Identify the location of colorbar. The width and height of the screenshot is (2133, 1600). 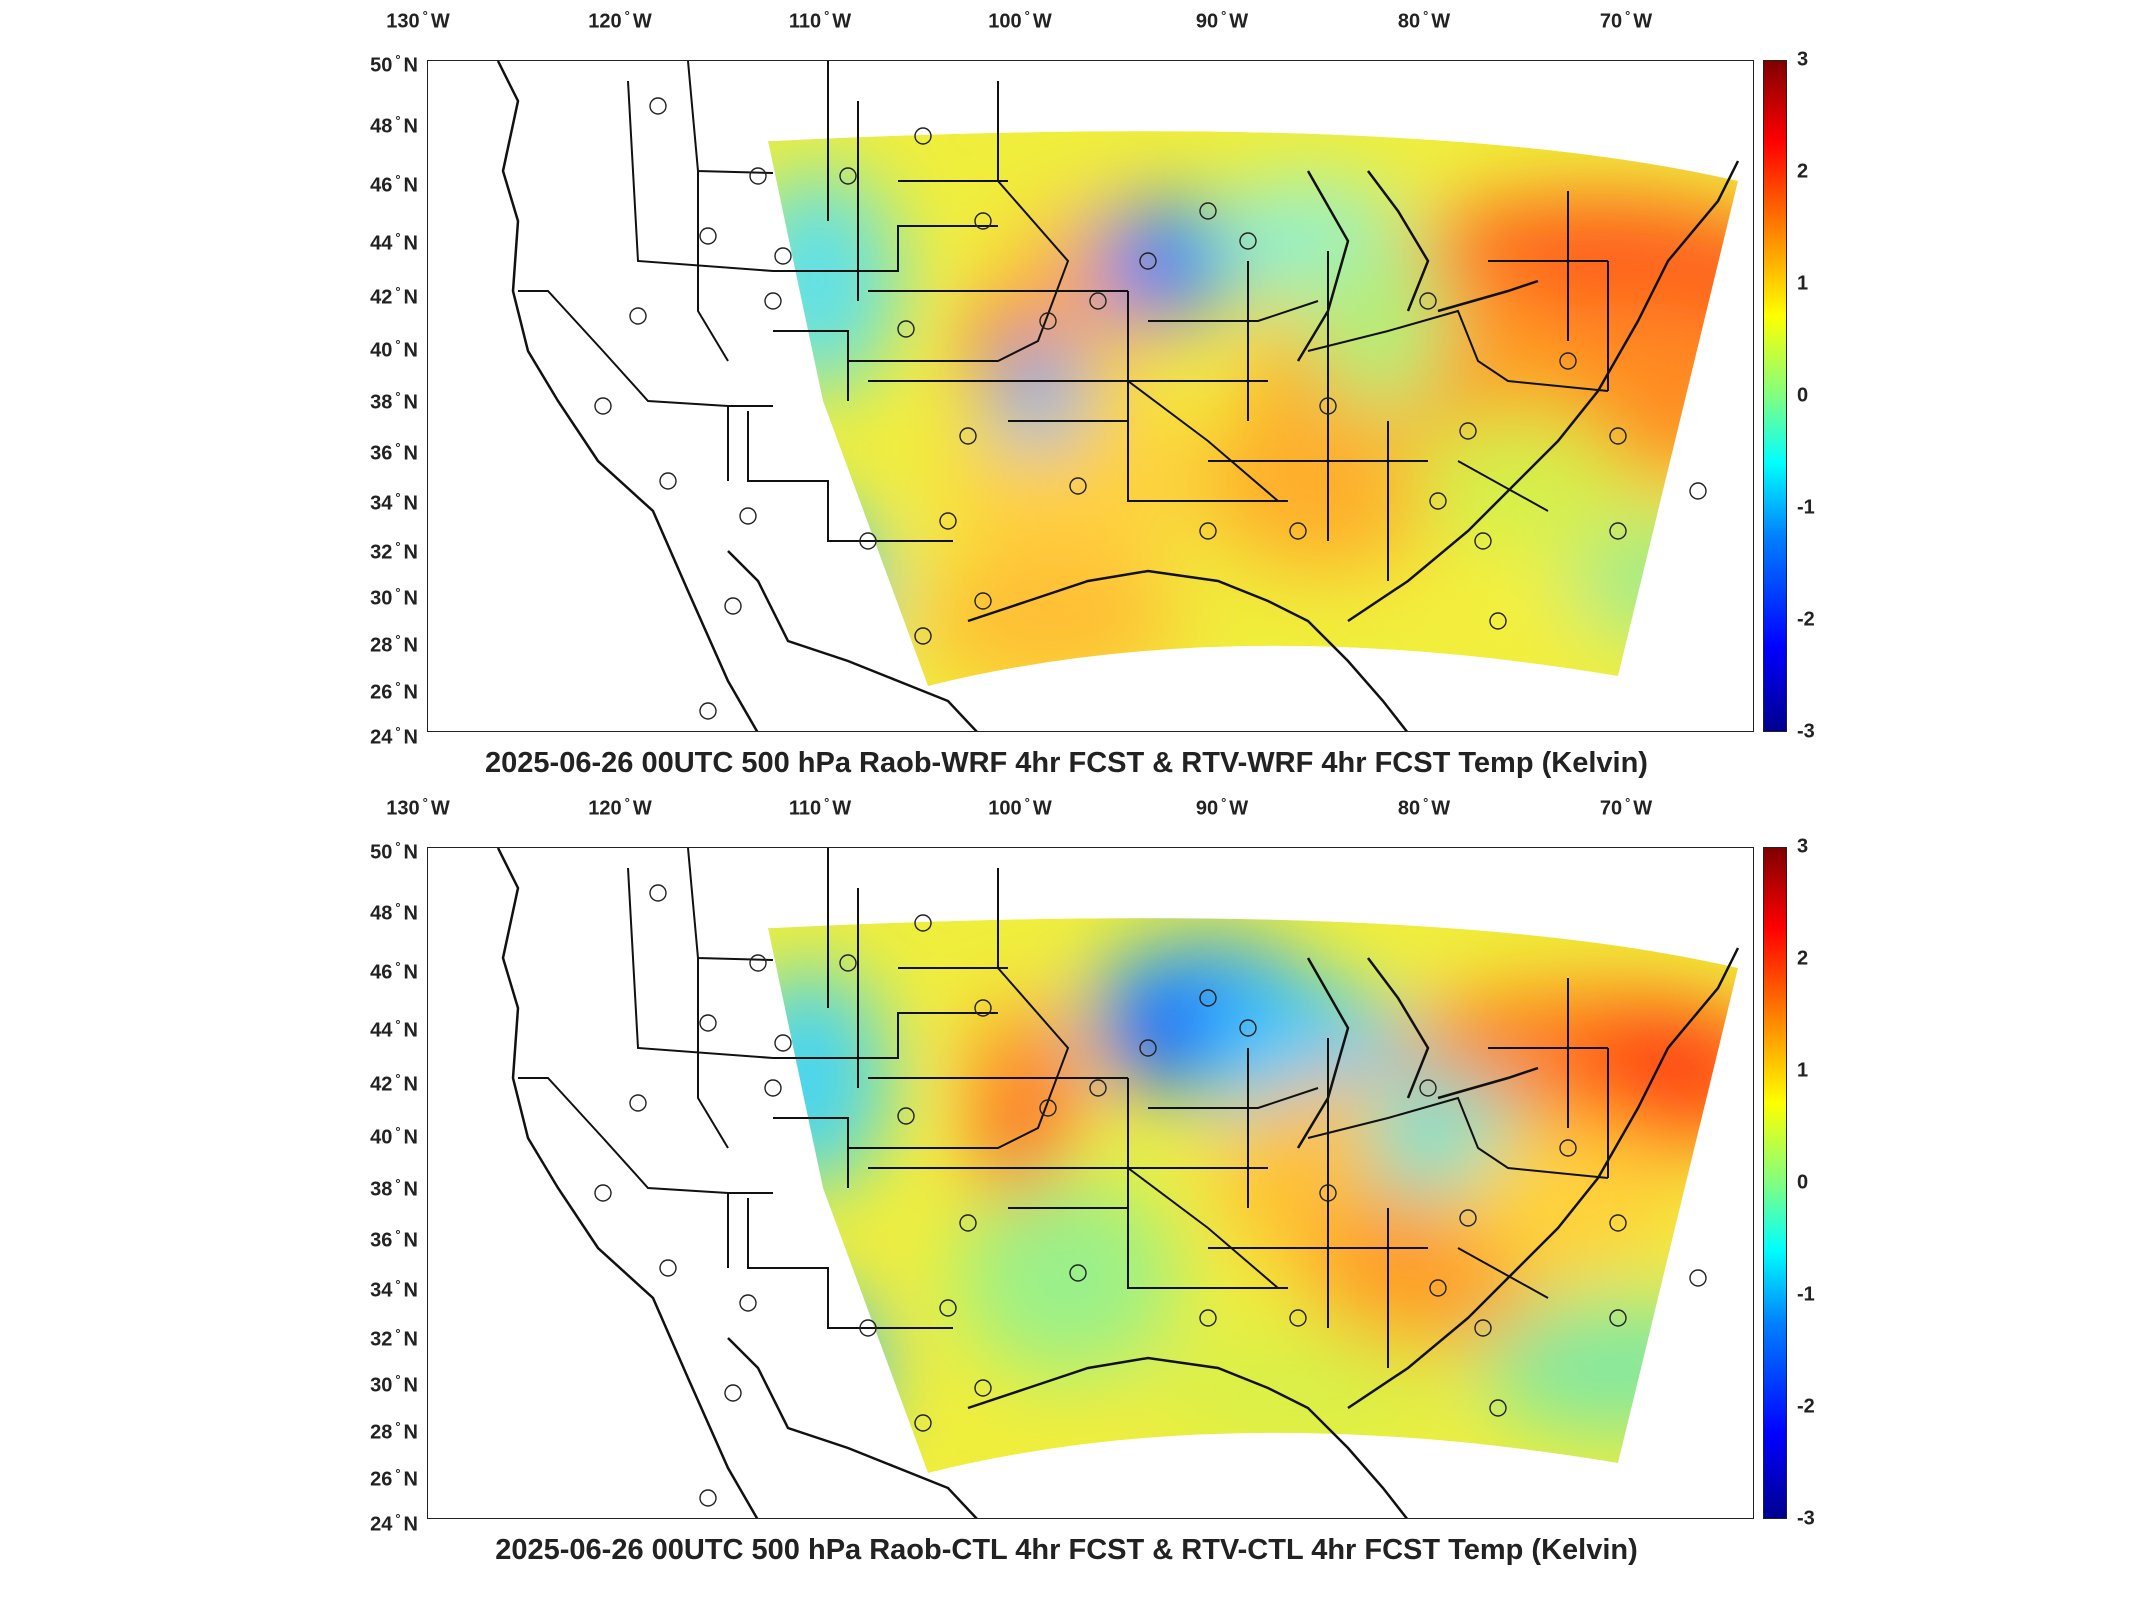
(1775, 1183).